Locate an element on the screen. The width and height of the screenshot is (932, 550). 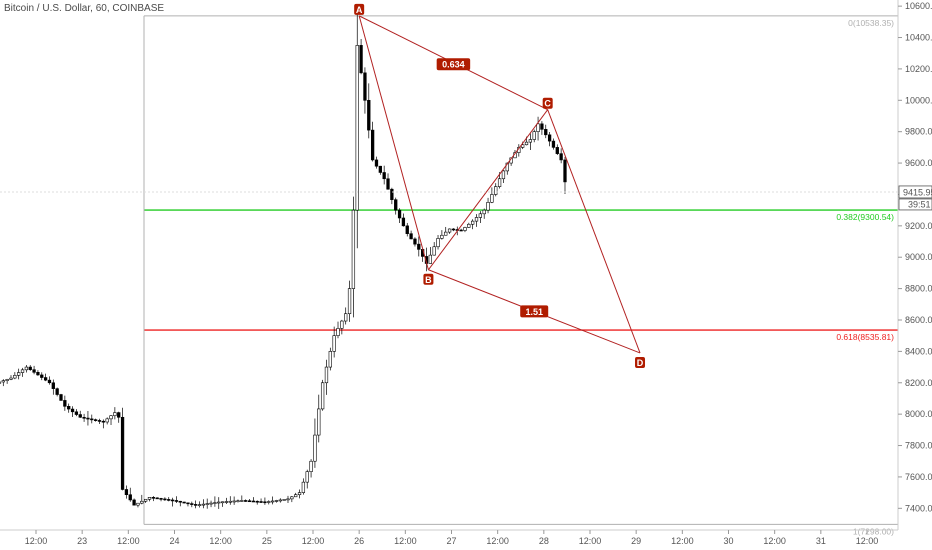
pattern-point-d: D is located at coordinates (640, 362).